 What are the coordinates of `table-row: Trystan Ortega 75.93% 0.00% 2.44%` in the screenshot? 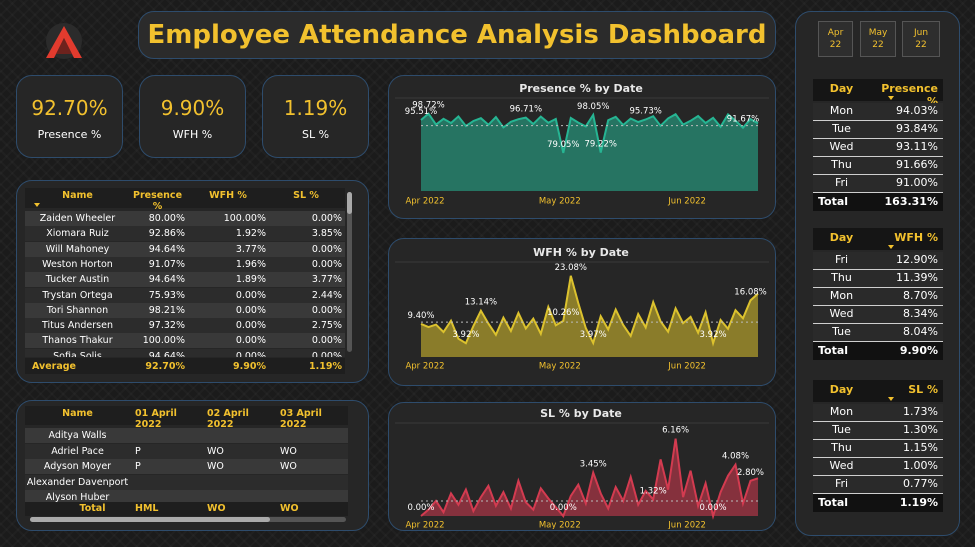 It's located at (185, 295).